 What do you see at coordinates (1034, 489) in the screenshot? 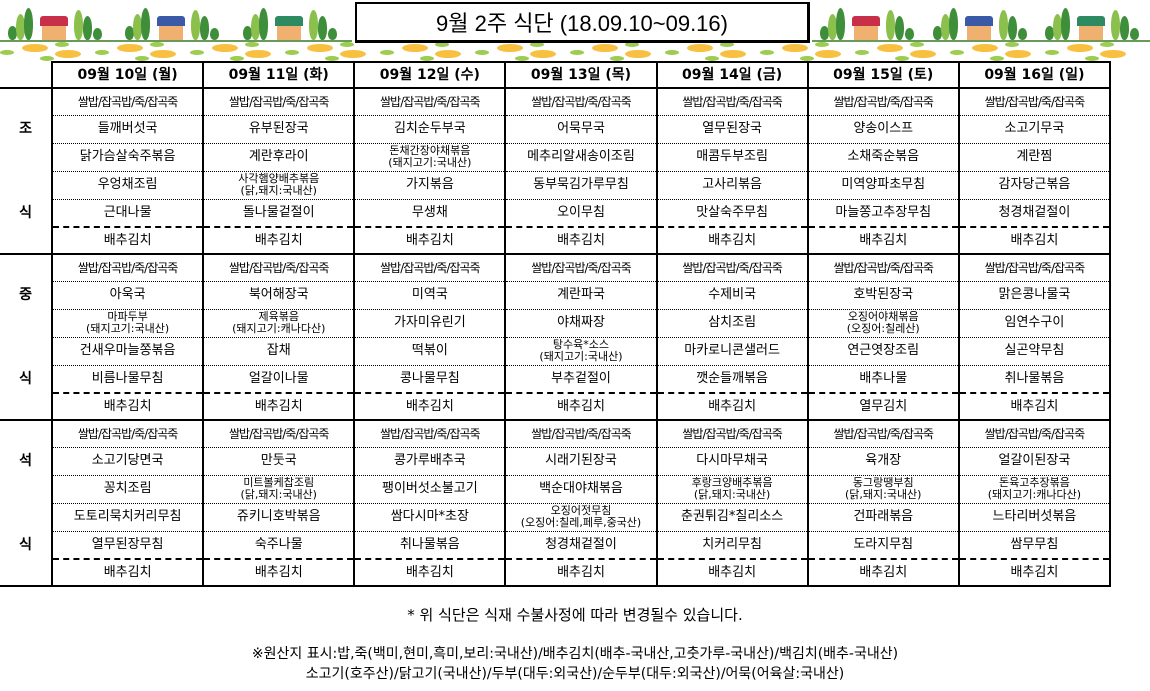
I see `menu-item: 돈육고추장볶음 (돼지고기:캐나다산)` at bounding box center [1034, 489].